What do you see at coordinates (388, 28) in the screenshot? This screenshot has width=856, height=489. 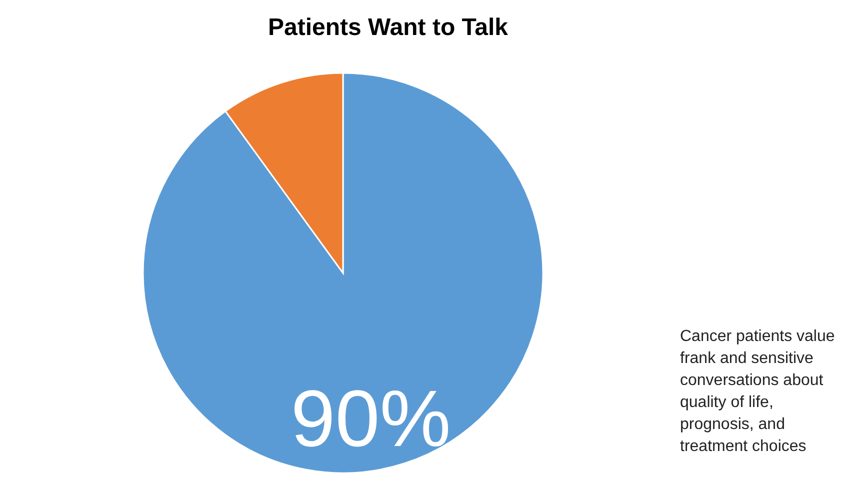 I see `chart-title: Patients Want to Talk` at bounding box center [388, 28].